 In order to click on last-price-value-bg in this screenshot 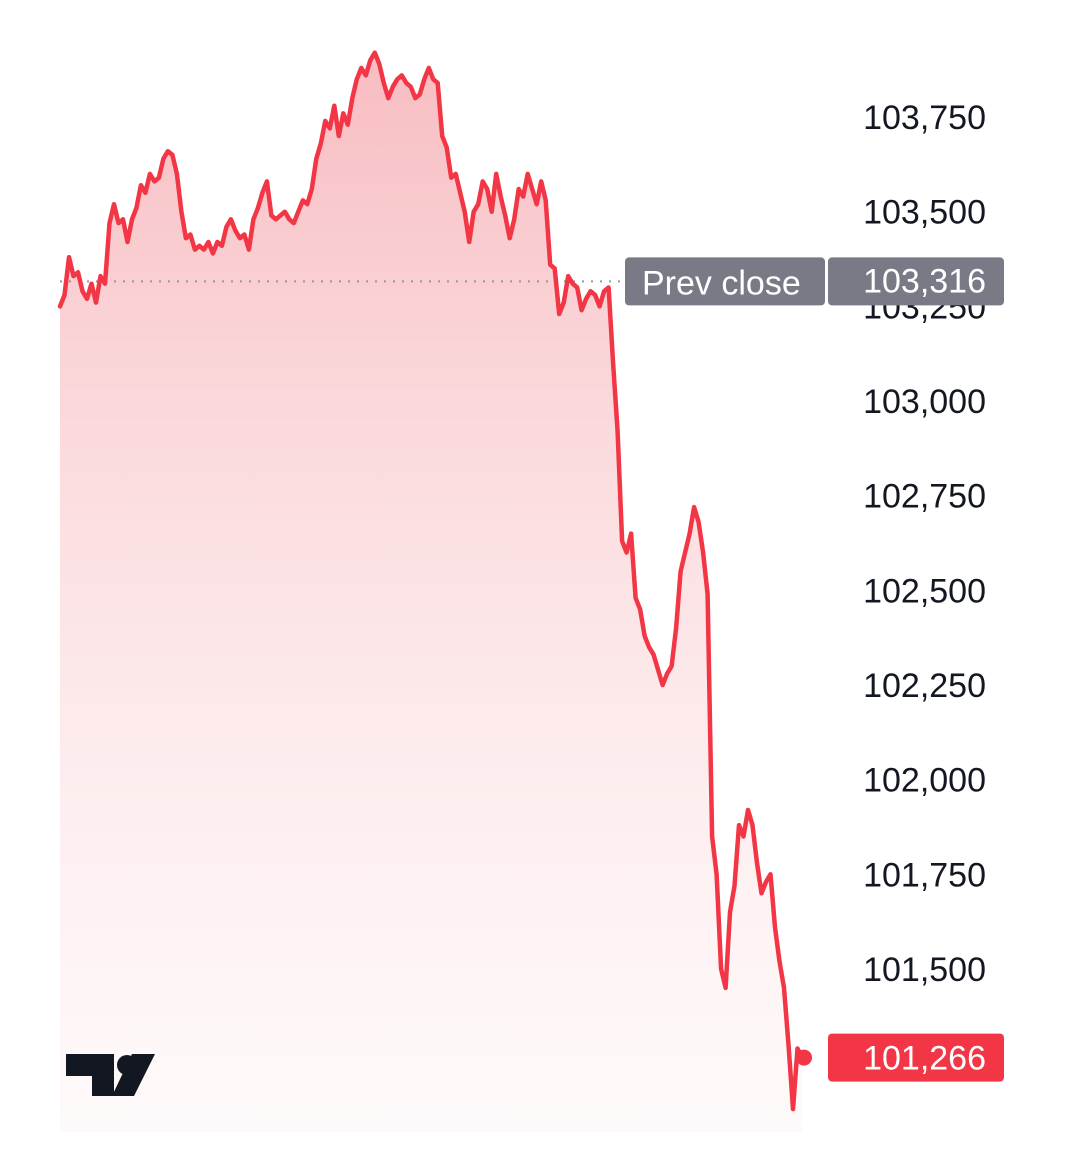, I will do `click(916, 1057)`.